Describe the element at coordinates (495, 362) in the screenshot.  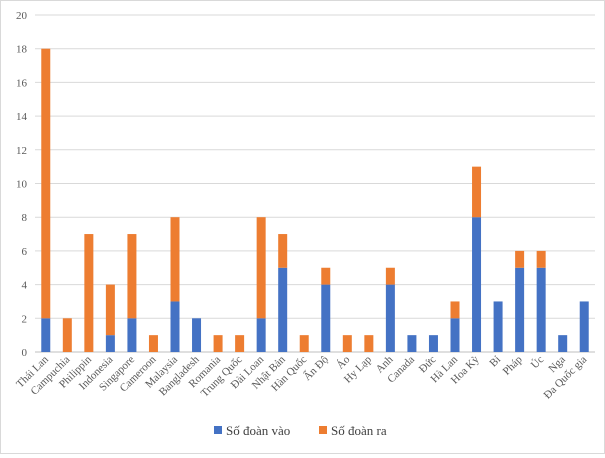
I see `x-tick-label: Bỉ` at that location.